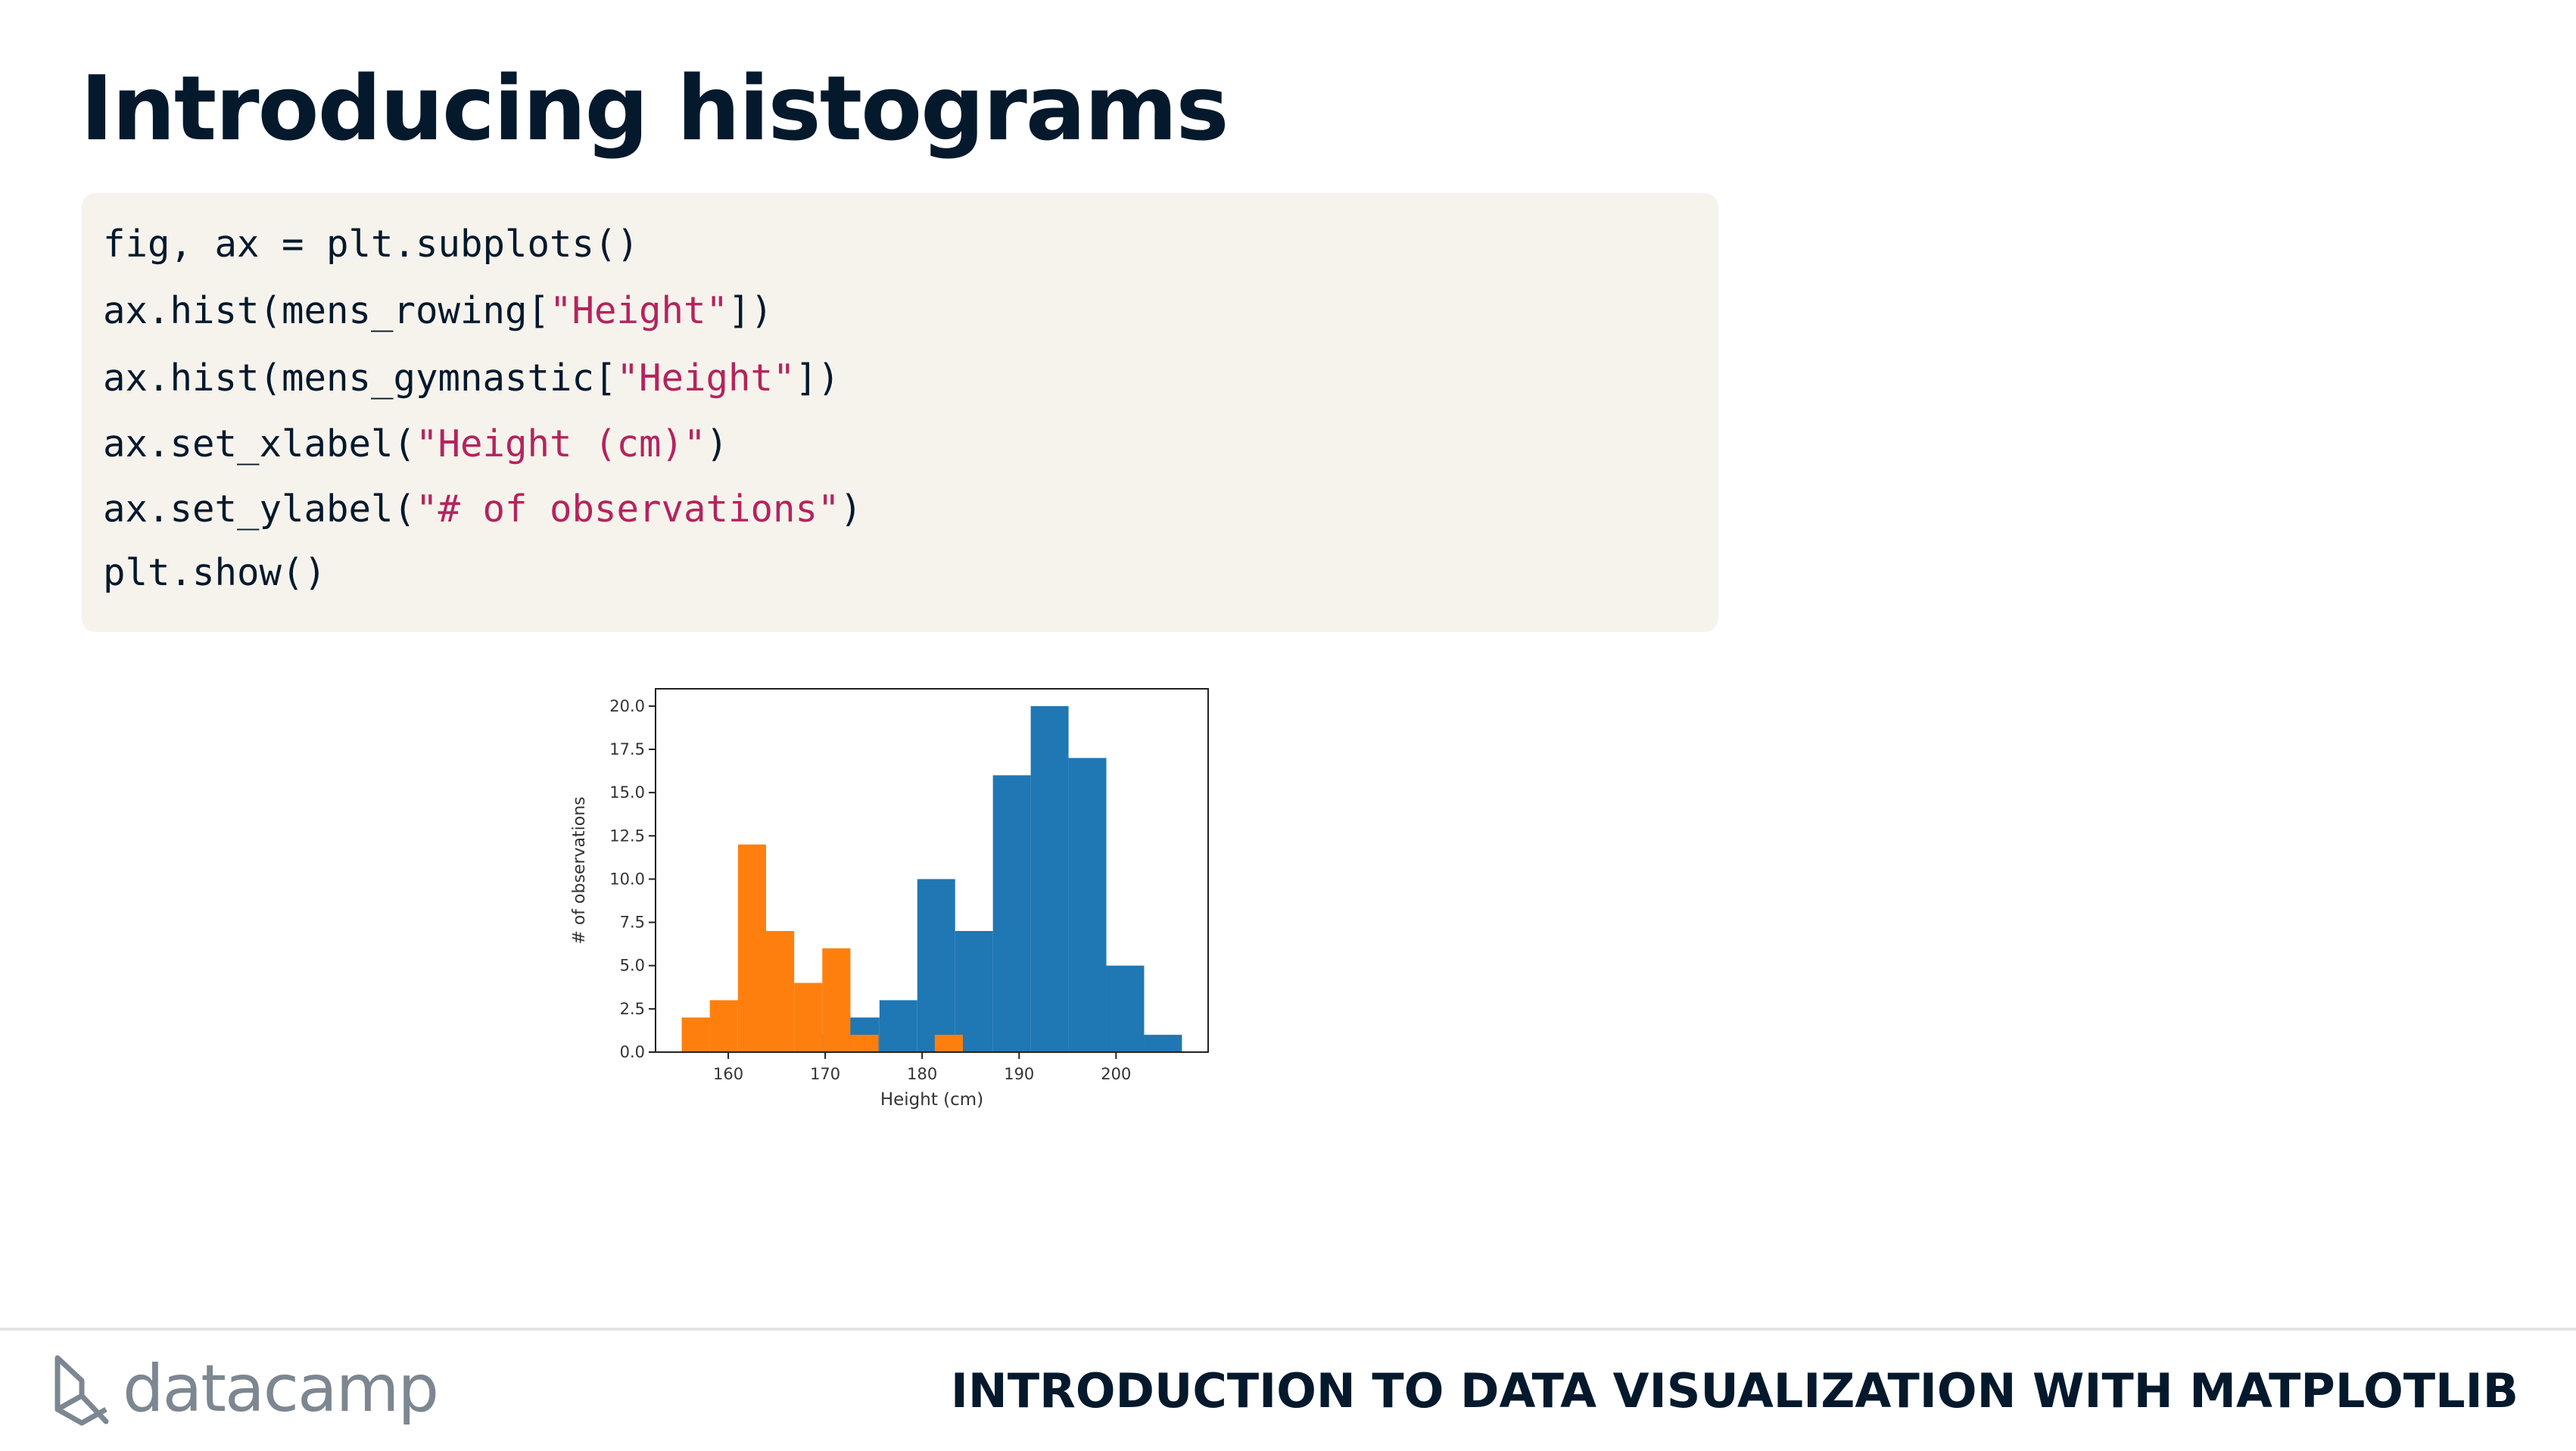 The width and height of the screenshot is (2576, 1451). I want to click on x-tick-label: 170, so click(825, 1074).